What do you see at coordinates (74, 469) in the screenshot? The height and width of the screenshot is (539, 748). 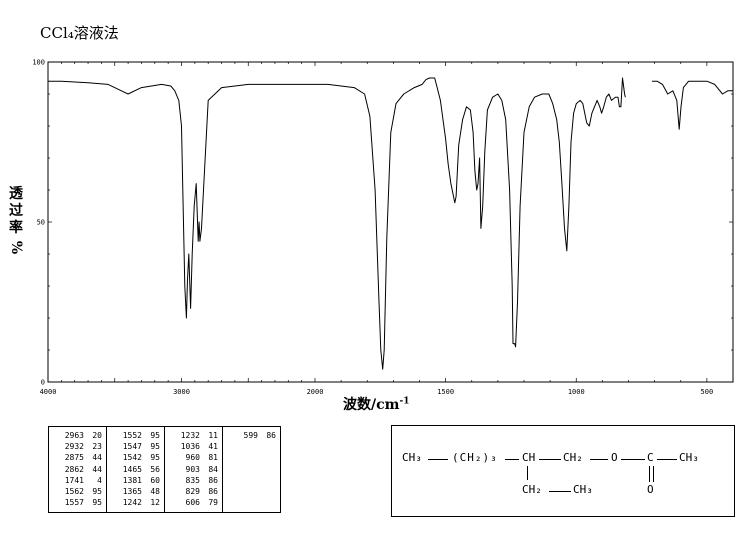 I see `peak-wavenumber: 2862` at bounding box center [74, 469].